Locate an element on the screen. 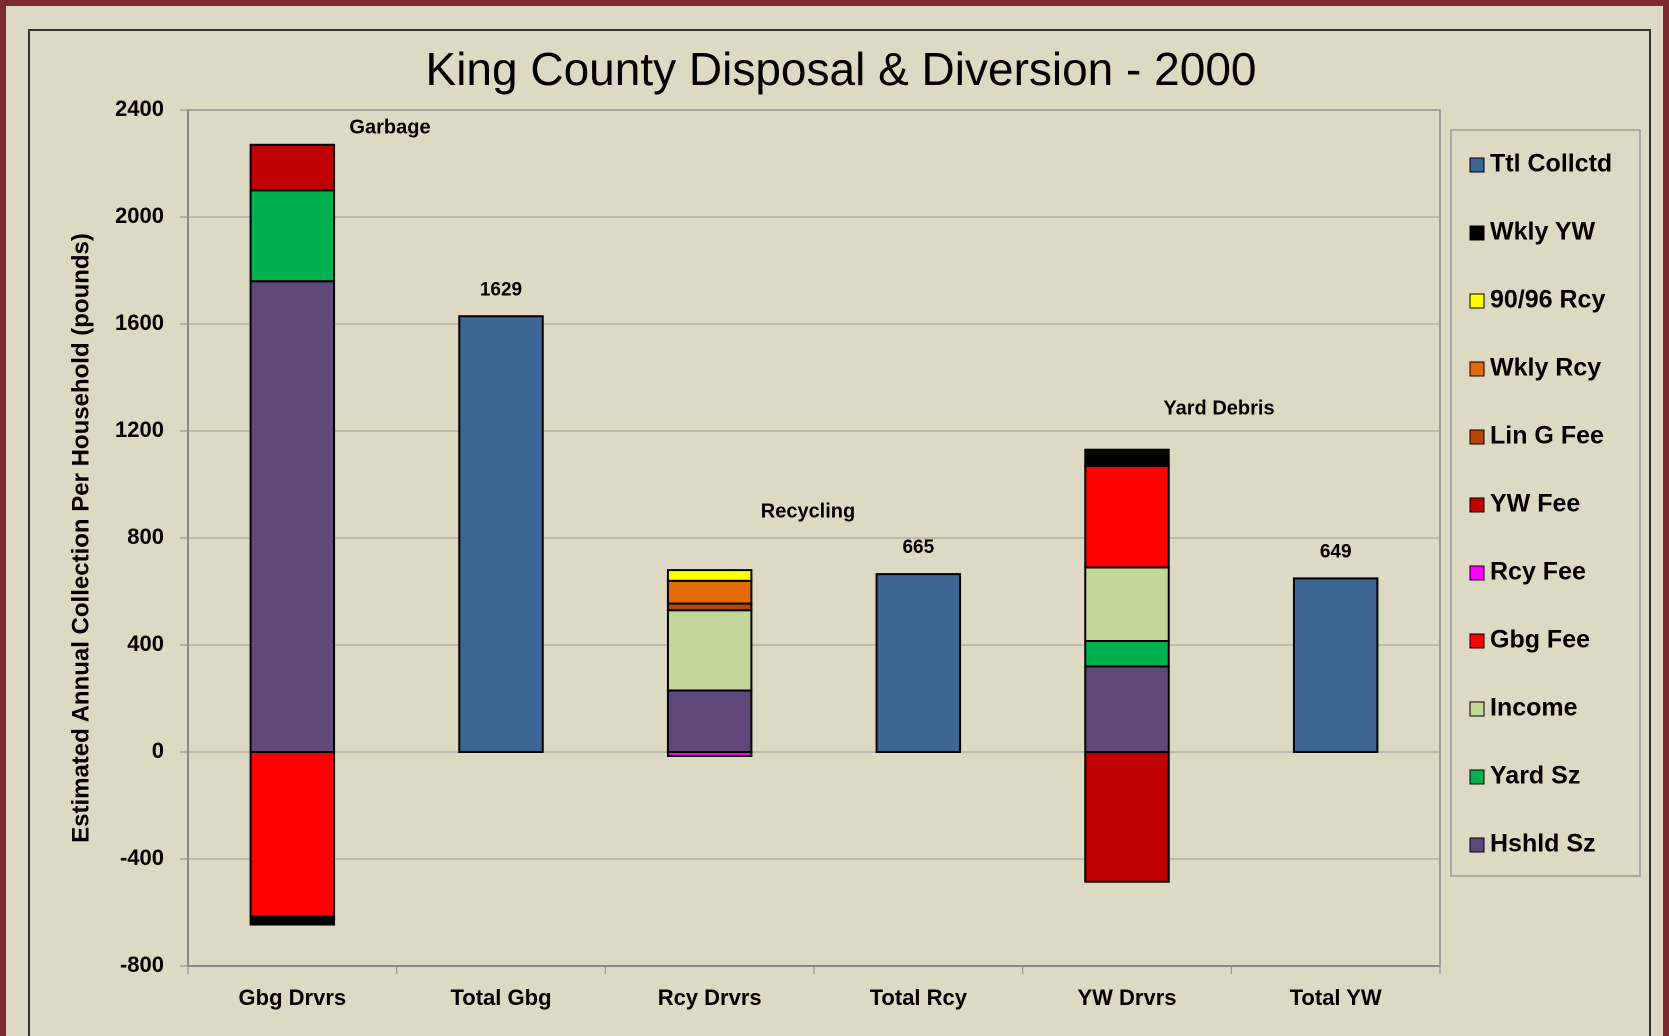 This screenshot has width=1669, height=1036. x-tick-label: Gbg Drvrs is located at coordinates (293, 997).